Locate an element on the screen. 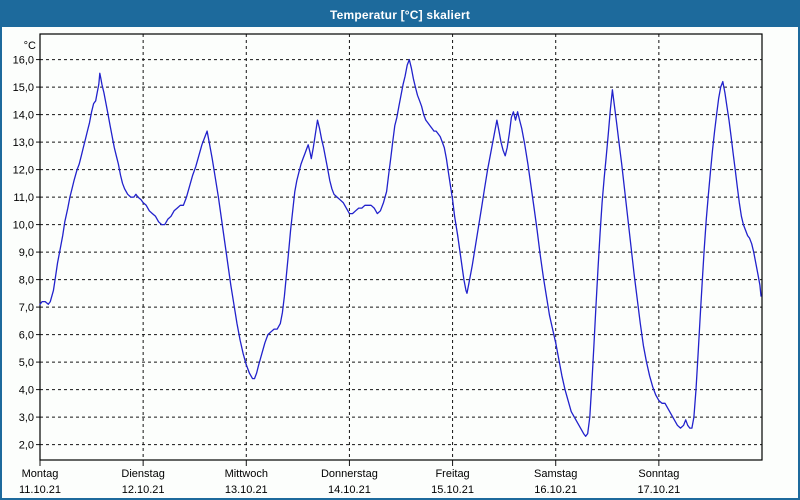 This screenshot has height=500, width=800. window-title: Temperatur [°C] skaliert is located at coordinates (400, 14).